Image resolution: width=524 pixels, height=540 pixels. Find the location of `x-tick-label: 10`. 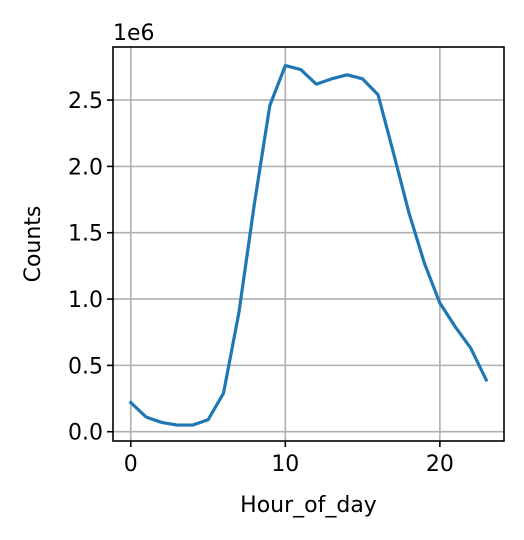

x-tick-label: 10 is located at coordinates (285, 464).